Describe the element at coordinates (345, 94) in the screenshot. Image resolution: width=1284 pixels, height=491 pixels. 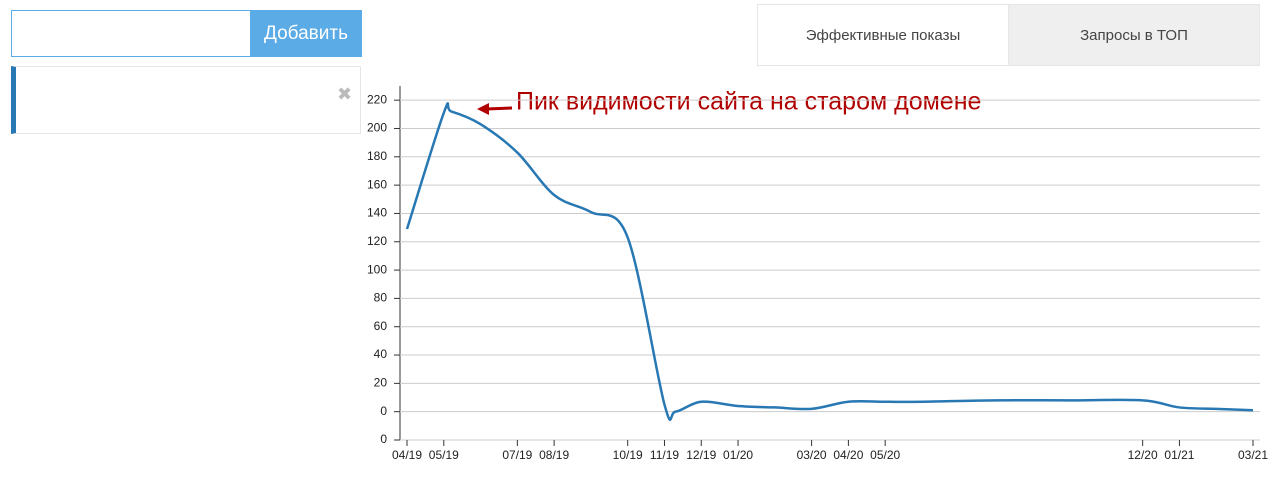
I see `close-icon: ✖` at that location.